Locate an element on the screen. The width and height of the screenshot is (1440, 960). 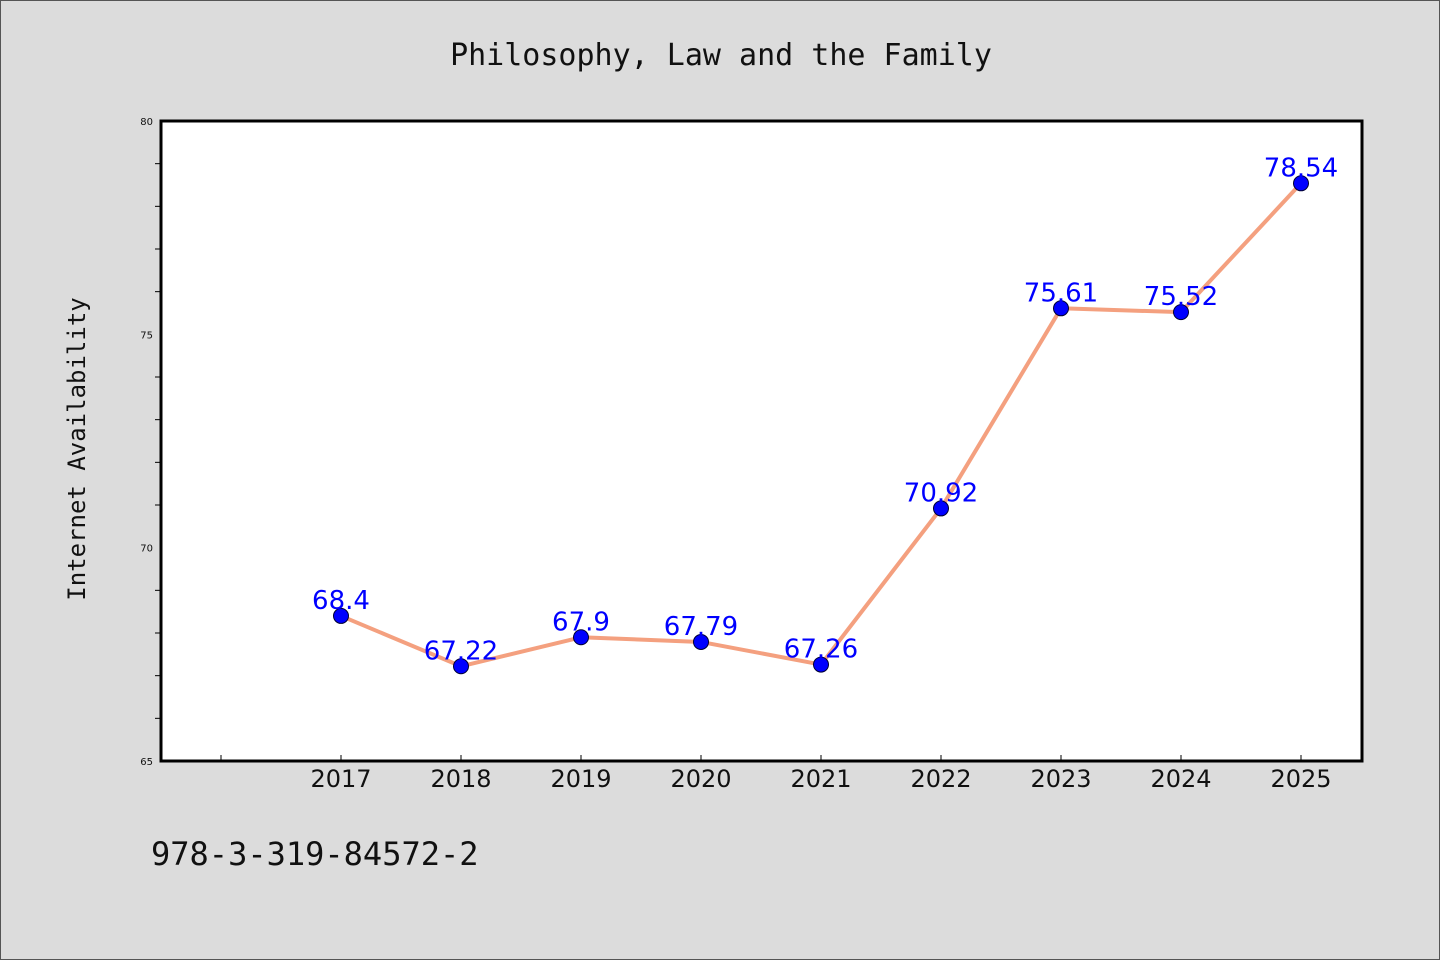
x-tick-label: 2024 is located at coordinates (1180, 779).